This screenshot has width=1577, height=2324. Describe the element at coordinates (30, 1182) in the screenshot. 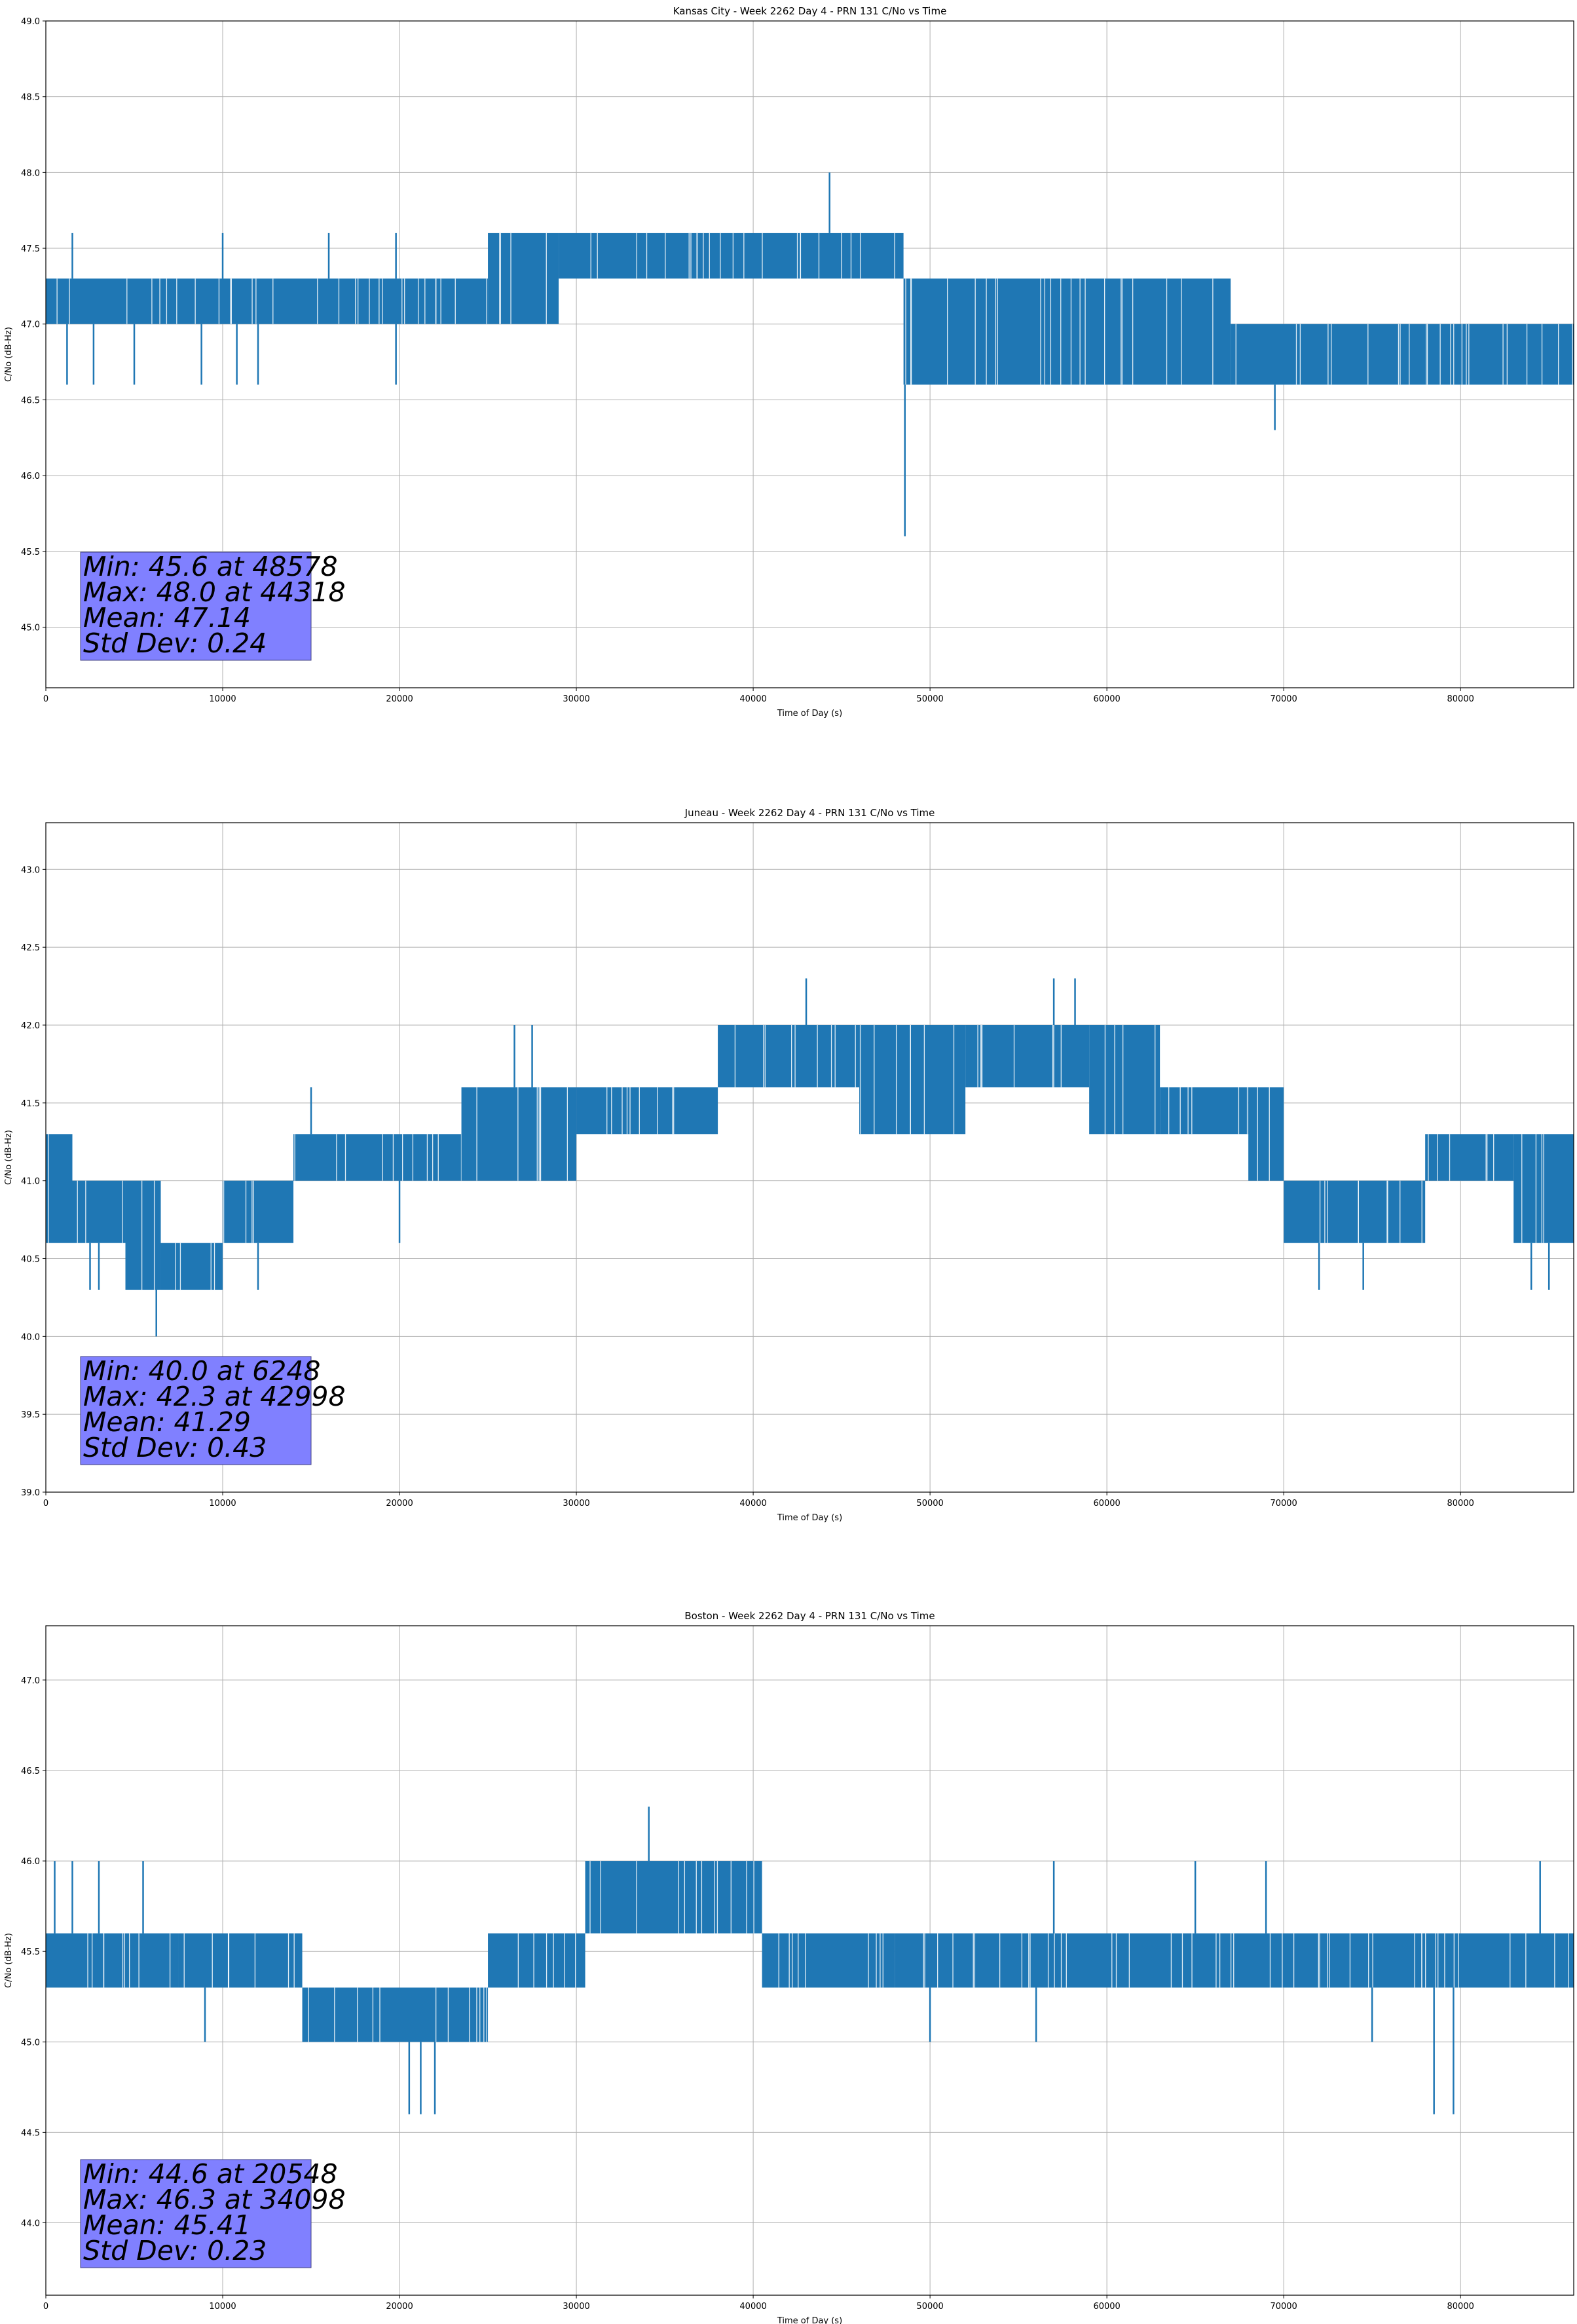

I see `y-tick-label: 41.0` at that location.